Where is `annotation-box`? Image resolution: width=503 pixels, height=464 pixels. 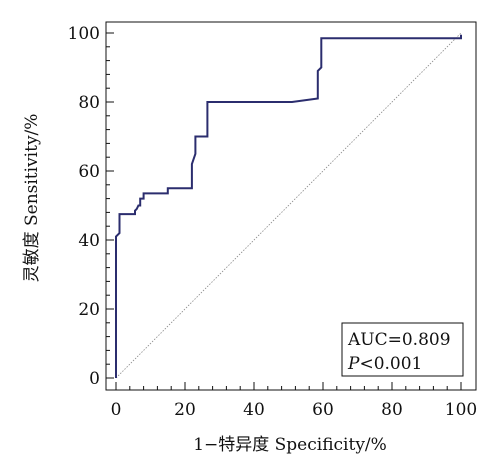
annotation-box is located at coordinates (402, 349).